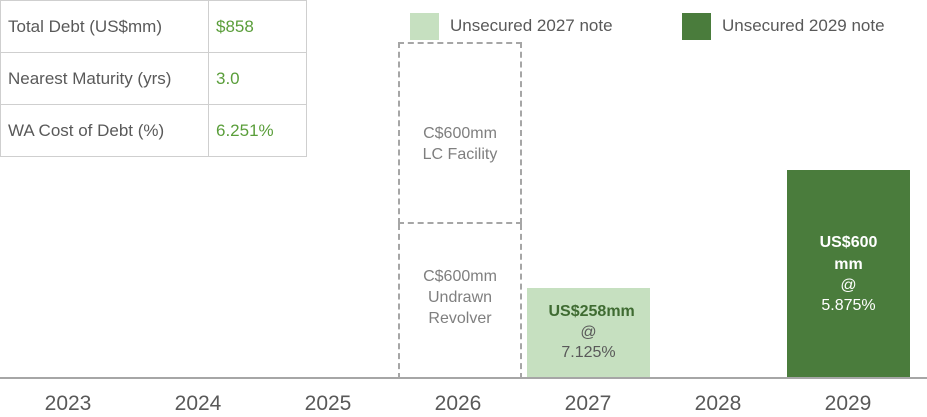  I want to click on table-row: Total Debt (US$mm) $858, so click(153, 26).